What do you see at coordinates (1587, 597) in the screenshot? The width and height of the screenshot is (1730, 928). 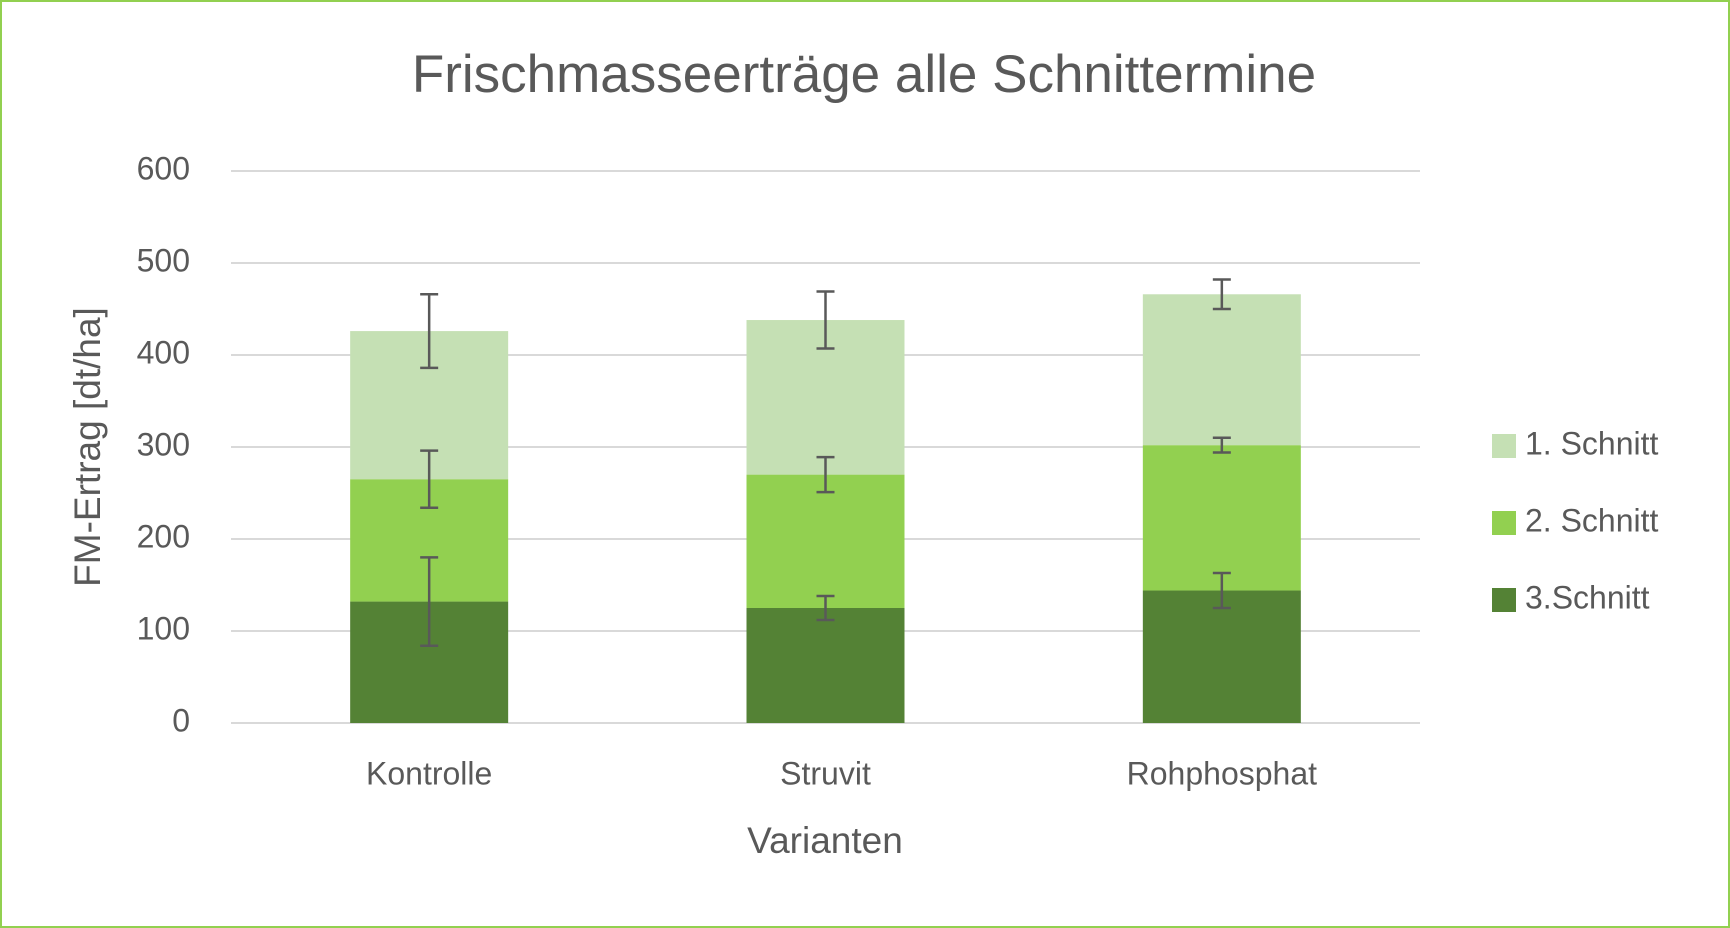 I see `legend-label: 3.Schnitt` at bounding box center [1587, 597].